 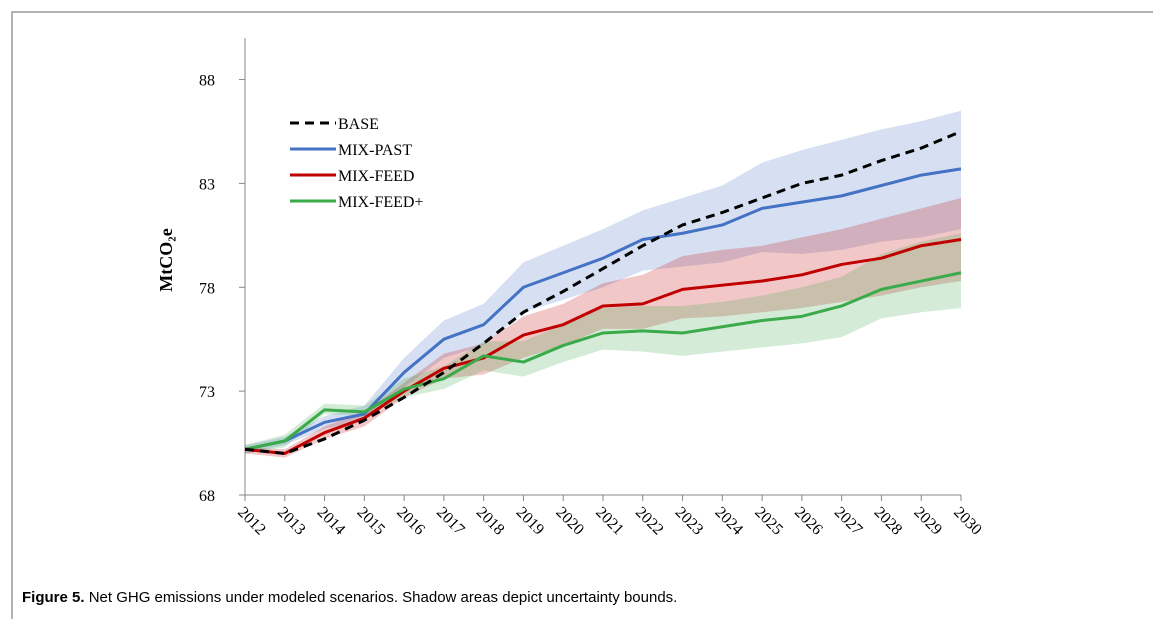 What do you see at coordinates (207, 81) in the screenshot?
I see `y-tick-label: 88` at bounding box center [207, 81].